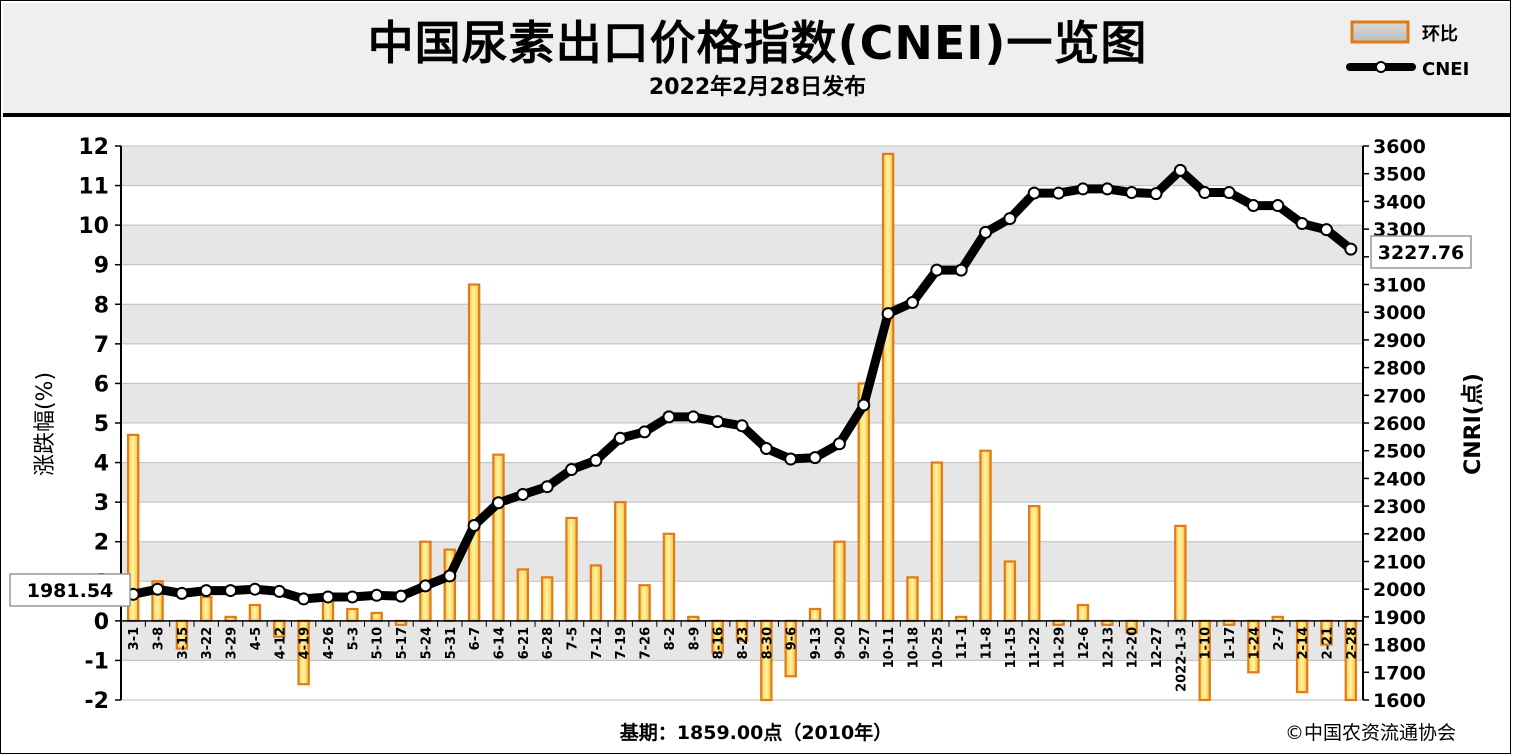 This screenshot has height=756, width=1513. Describe the element at coordinates (597, 643) in the screenshot. I see `x-tick-label: 7-12` at that location.